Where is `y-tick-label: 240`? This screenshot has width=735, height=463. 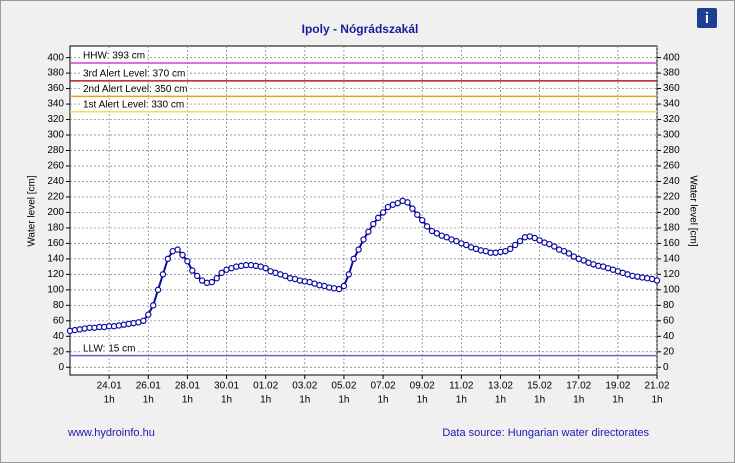 y-tick-label: 240 is located at coordinates (55, 181).